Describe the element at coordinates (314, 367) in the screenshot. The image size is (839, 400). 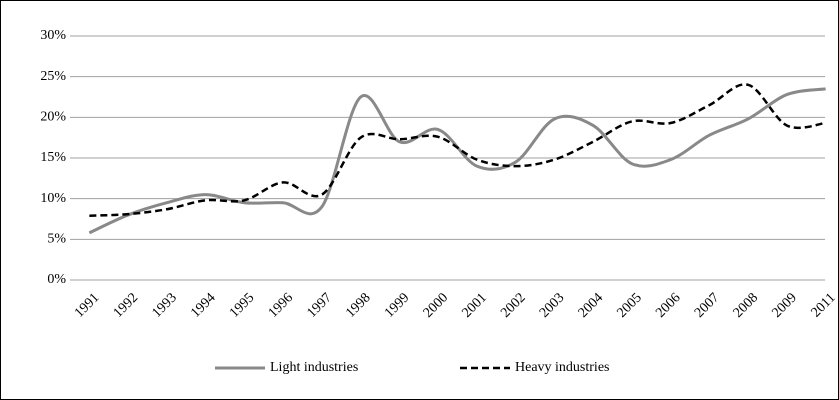
I see `legend-label: Light industries` at that location.